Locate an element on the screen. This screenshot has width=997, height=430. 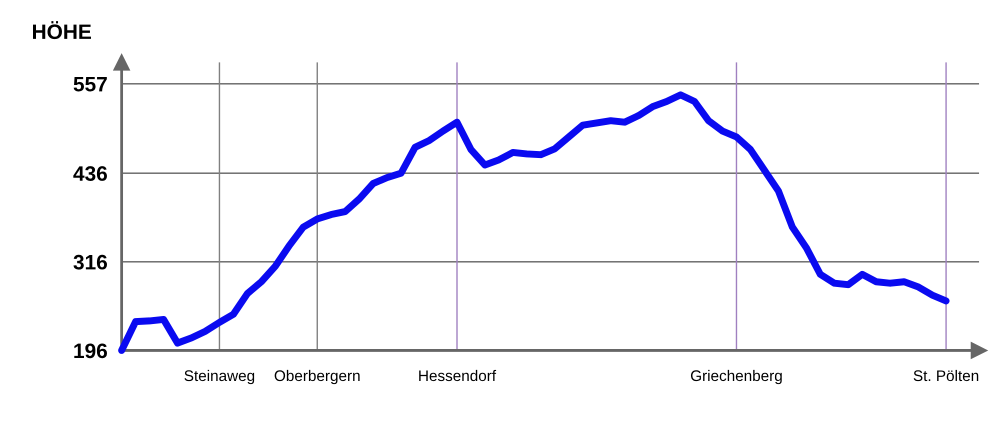
x-tick-label: Steinaweg is located at coordinates (219, 377).